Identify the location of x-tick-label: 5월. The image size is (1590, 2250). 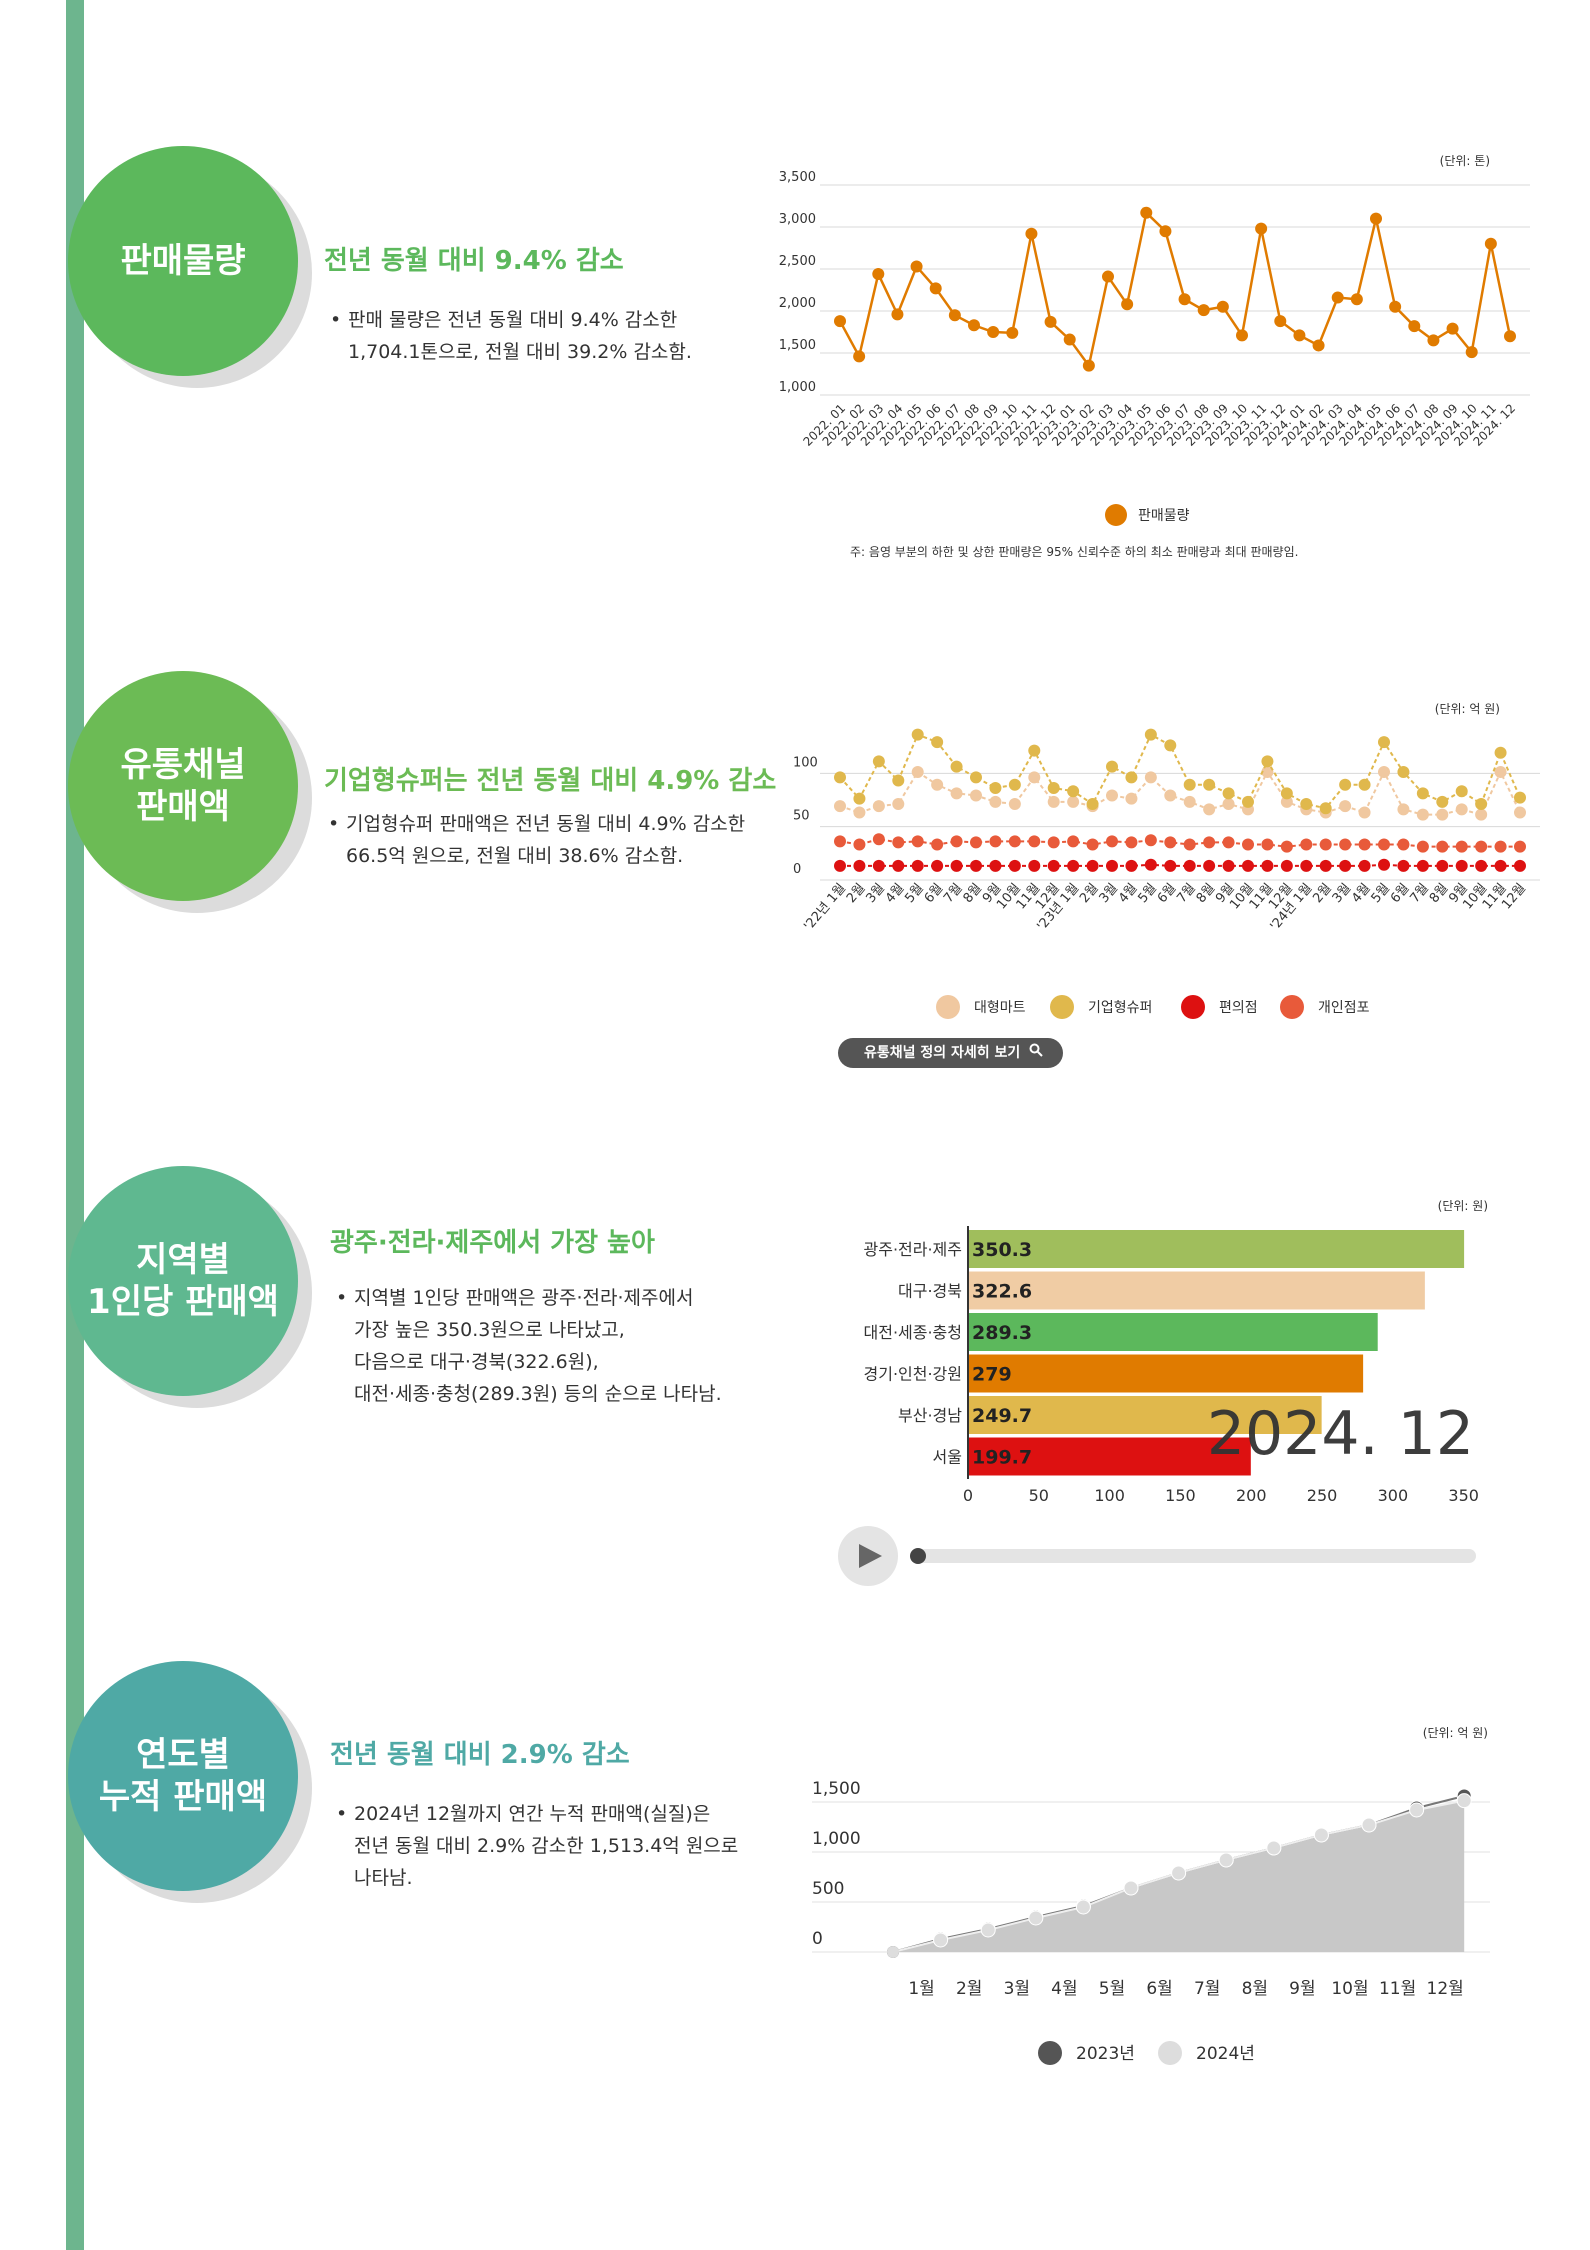
(1112, 1989).